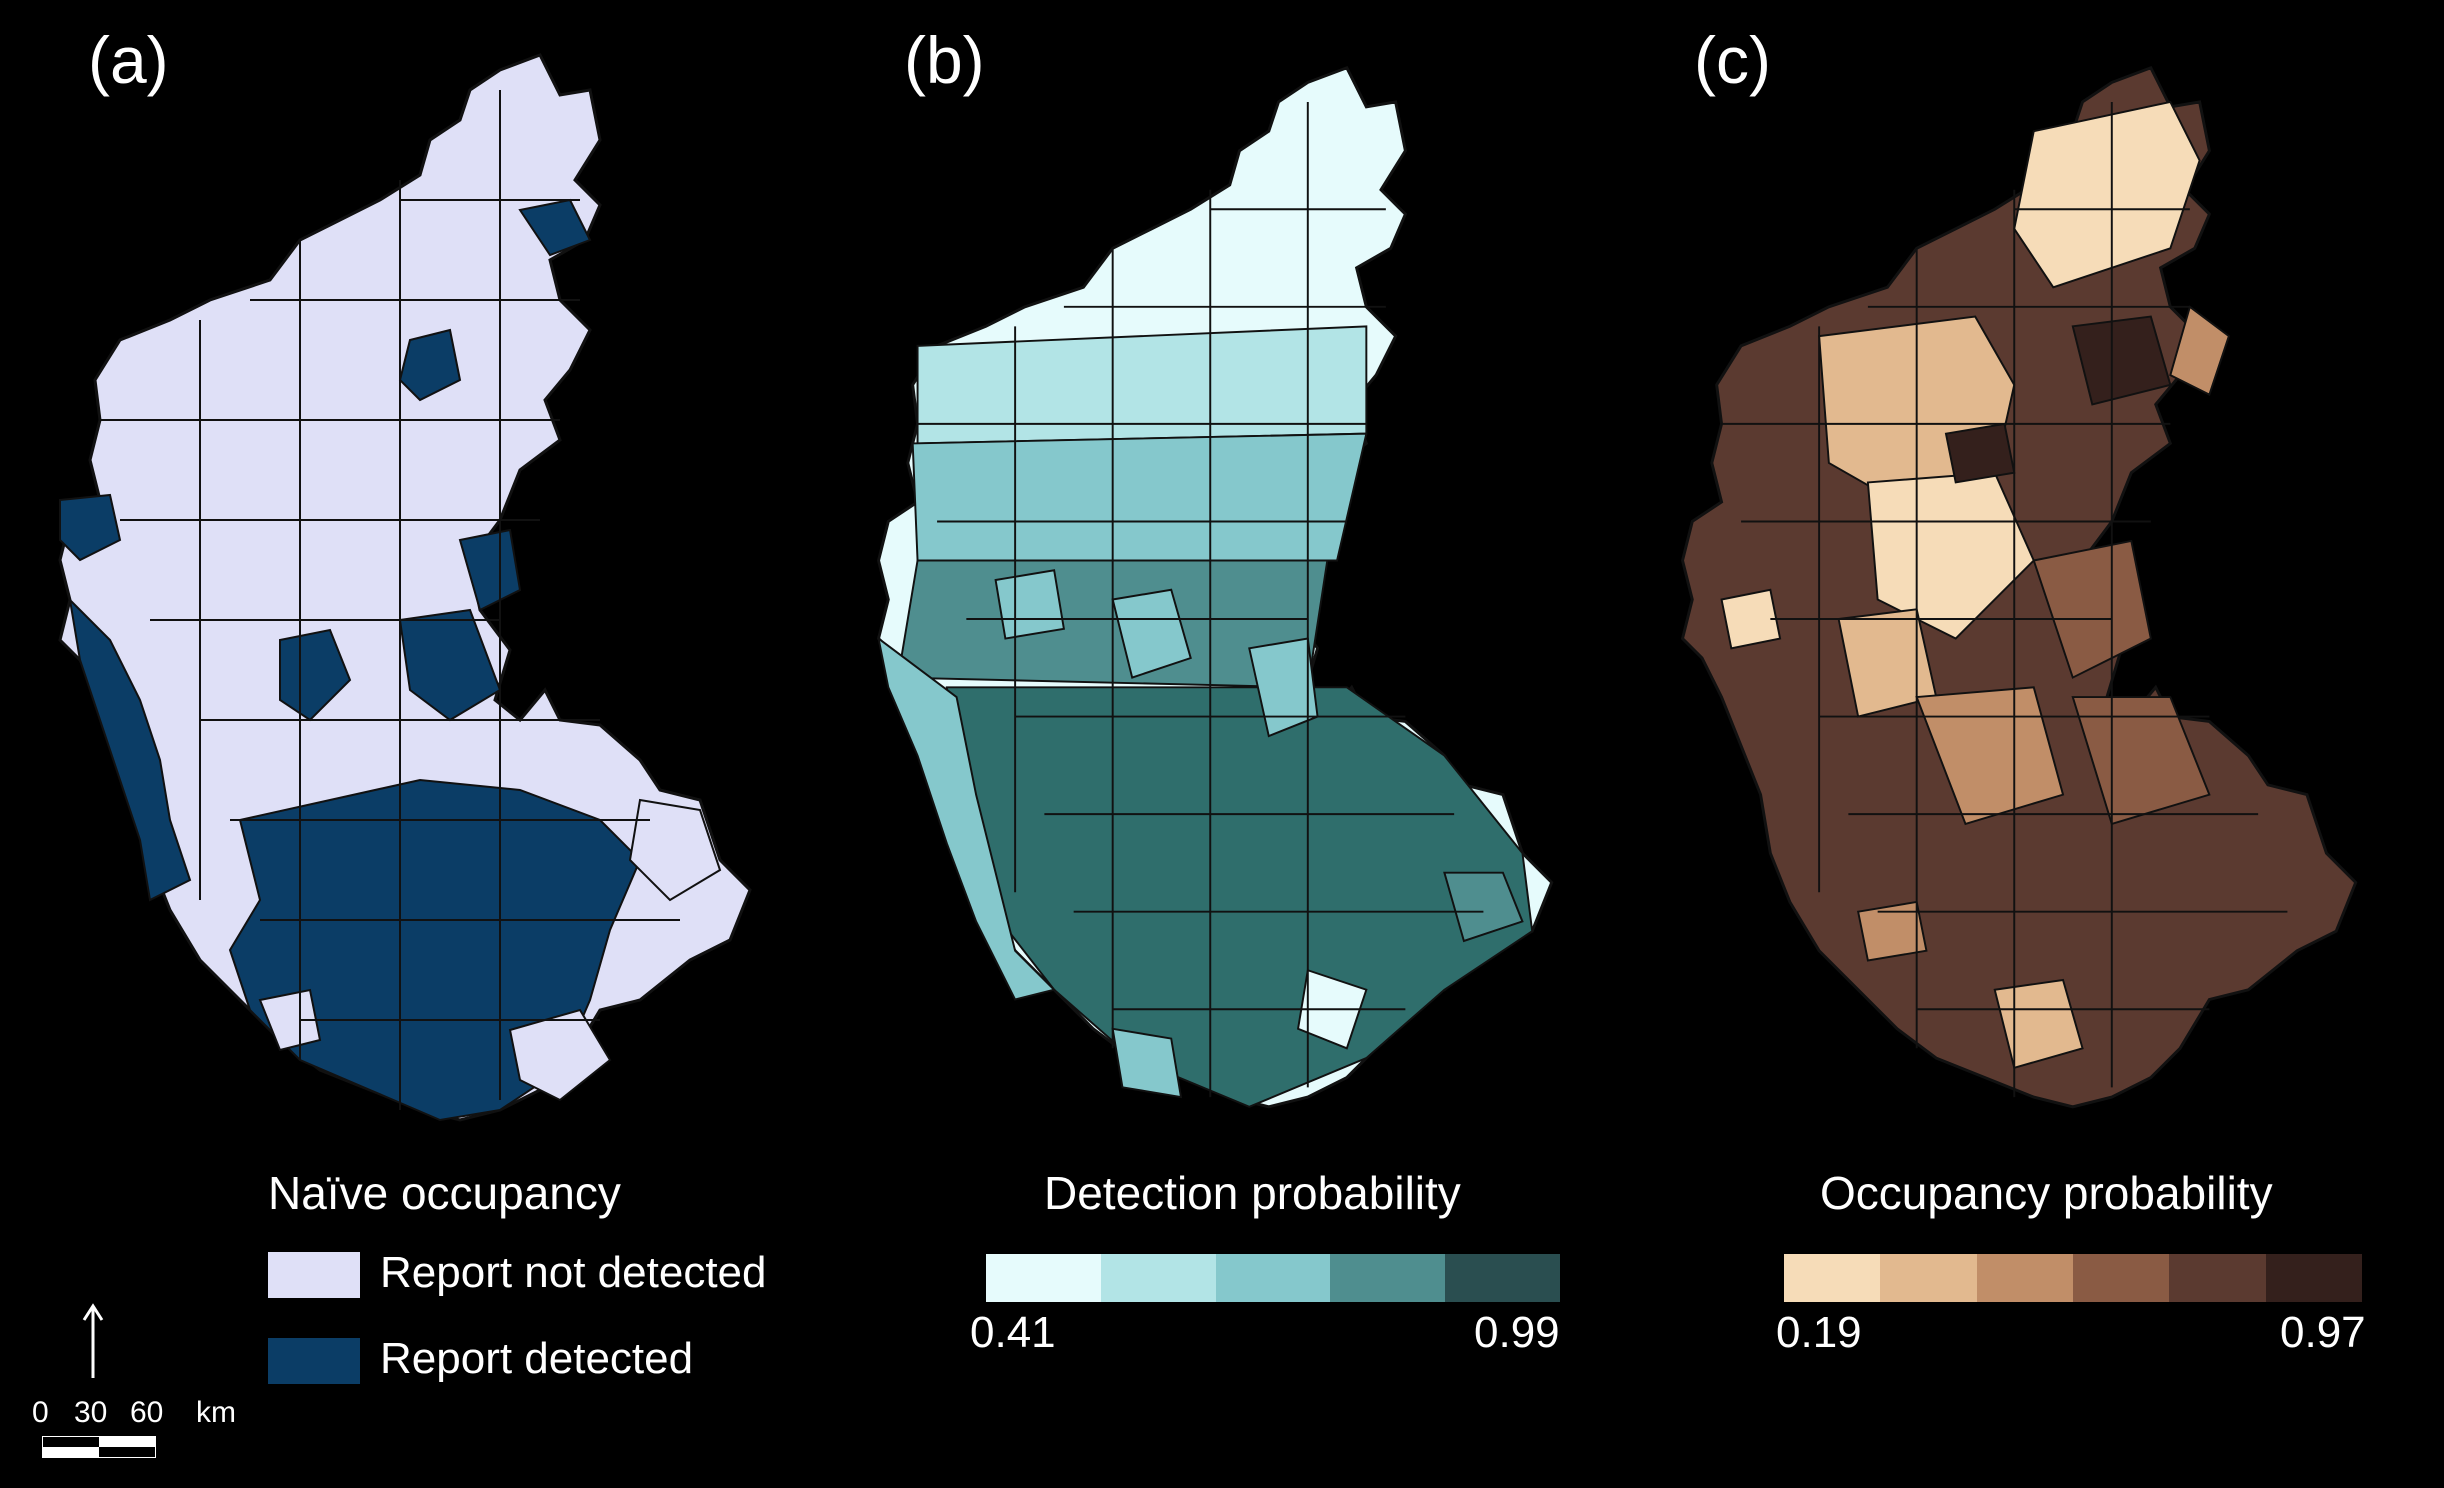 This screenshot has height=1488, width=2444. I want to click on colorbar-occupancy, so click(2073, 1278).